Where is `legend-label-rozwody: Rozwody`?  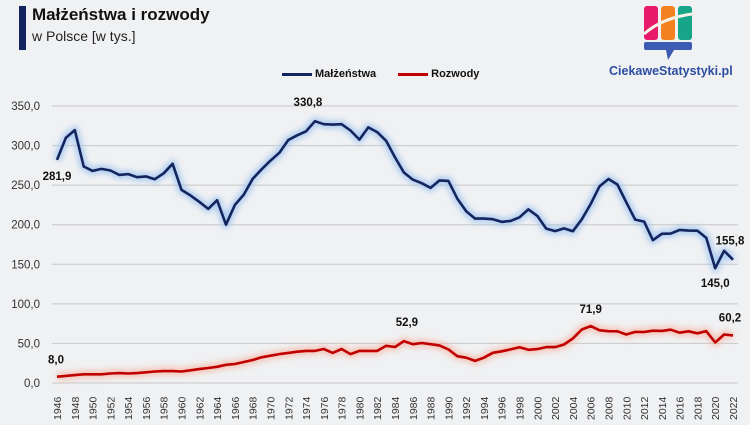
legend-label-rozwody: Rozwody is located at coordinates (455, 74).